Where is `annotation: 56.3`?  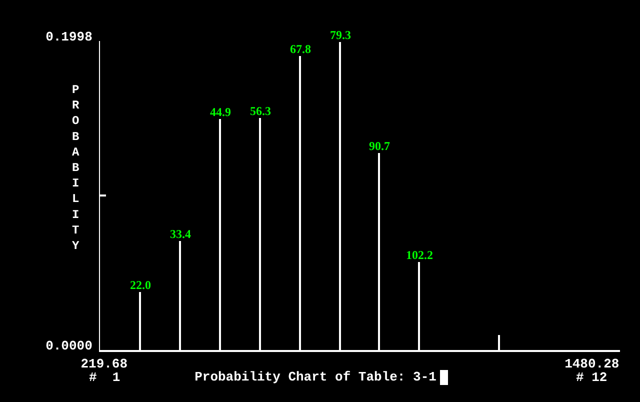 annotation: 56.3 is located at coordinates (260, 111).